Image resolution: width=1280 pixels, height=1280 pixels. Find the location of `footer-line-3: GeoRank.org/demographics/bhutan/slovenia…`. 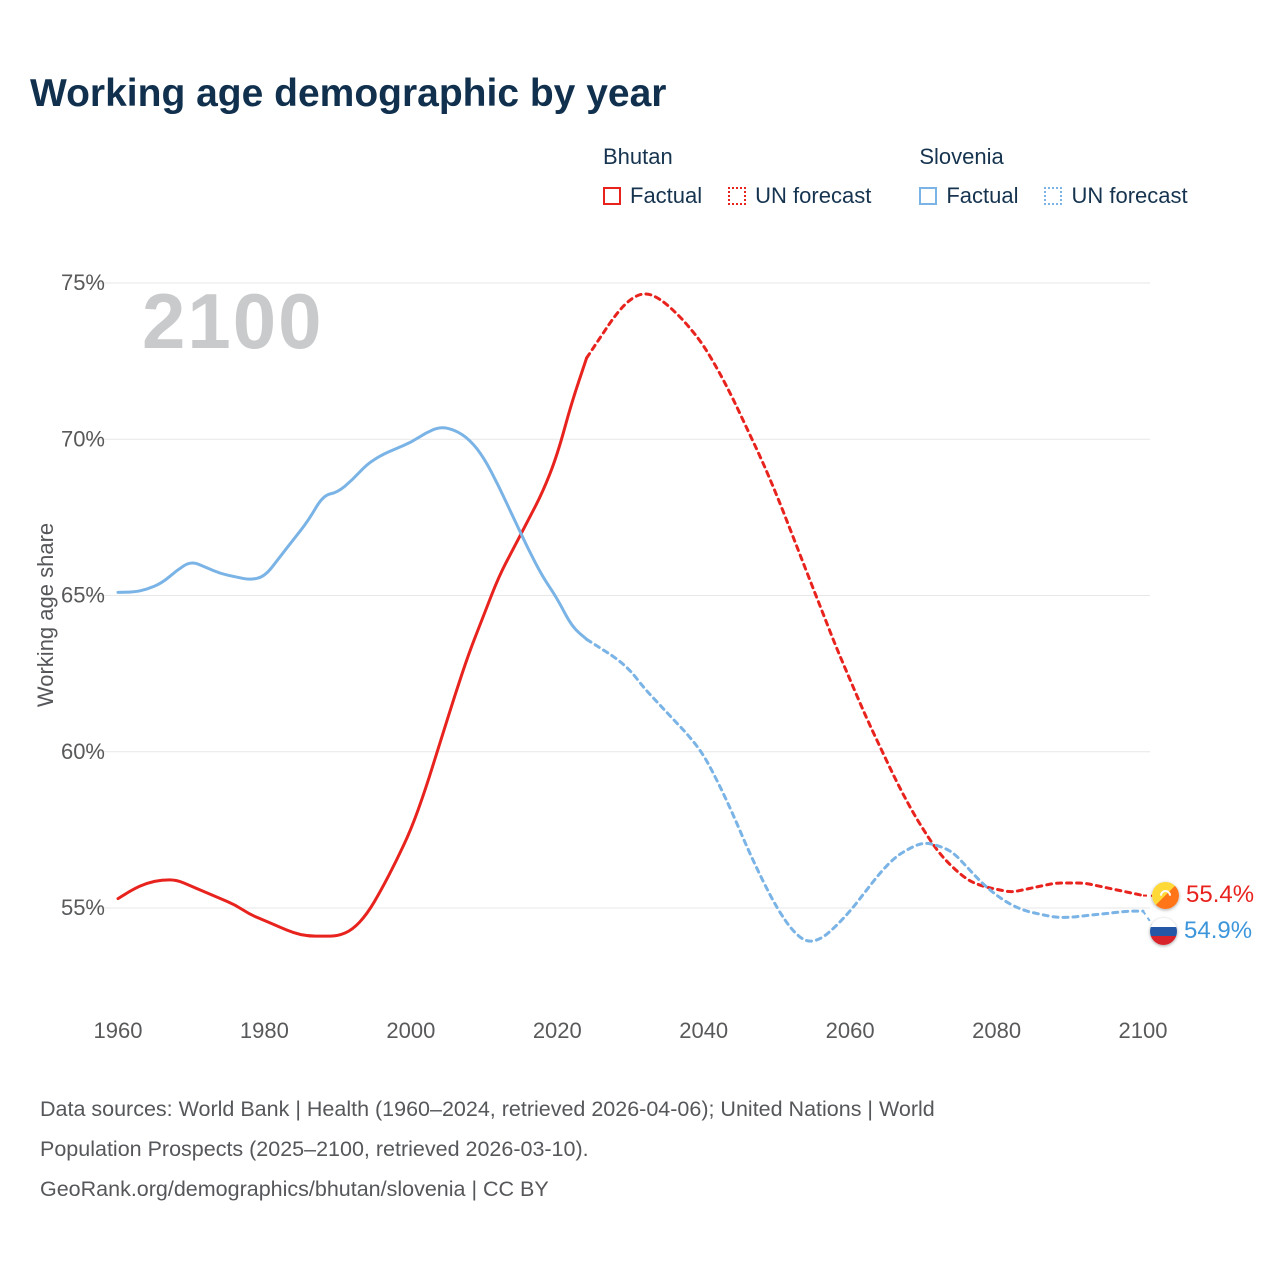

footer-line-3: GeoRank.org/demographics/bhutan/slovenia… is located at coordinates (294, 1188).